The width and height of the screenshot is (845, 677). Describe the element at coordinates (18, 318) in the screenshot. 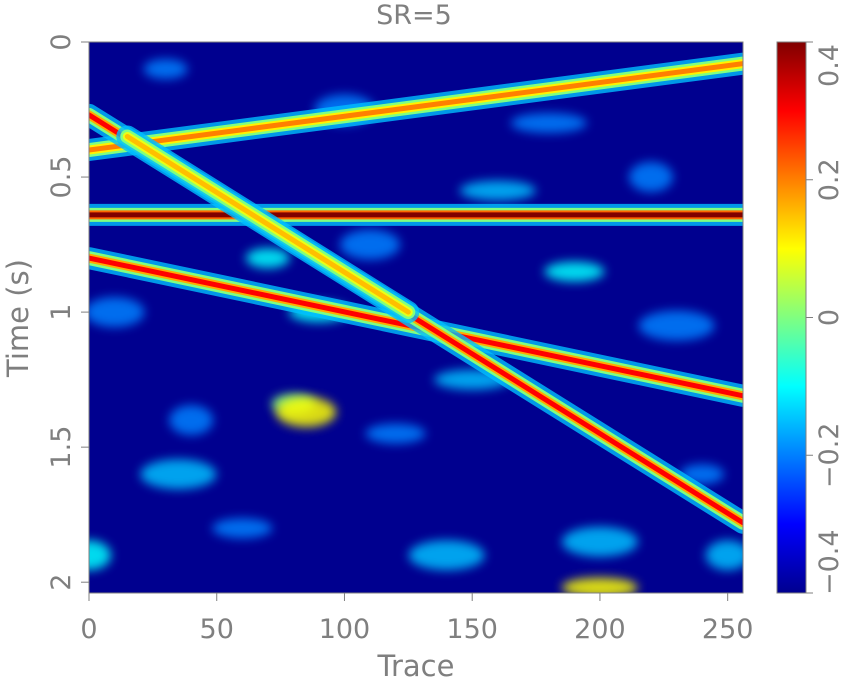

I see `y-axis-label: Time (s)` at that location.